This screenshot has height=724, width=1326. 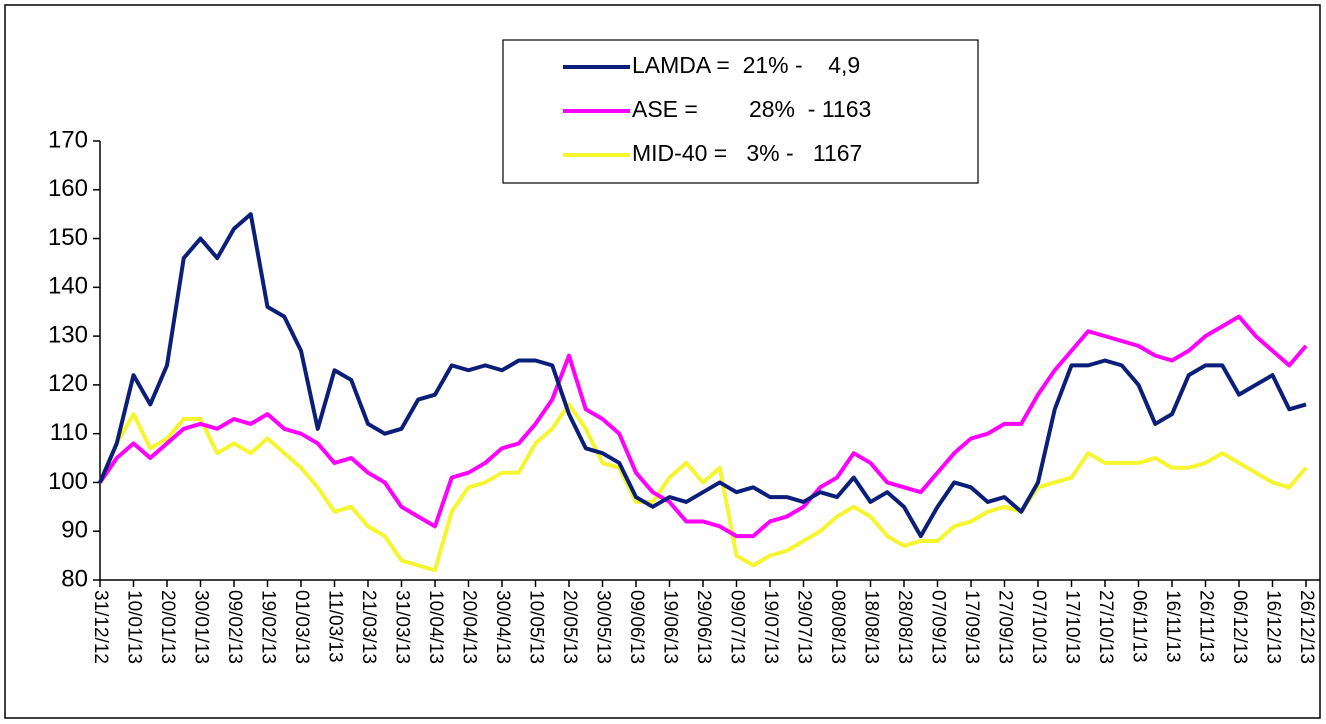 What do you see at coordinates (746, 65) in the screenshot?
I see `legend-label: LAMDA = 21% - 4,9` at bounding box center [746, 65].